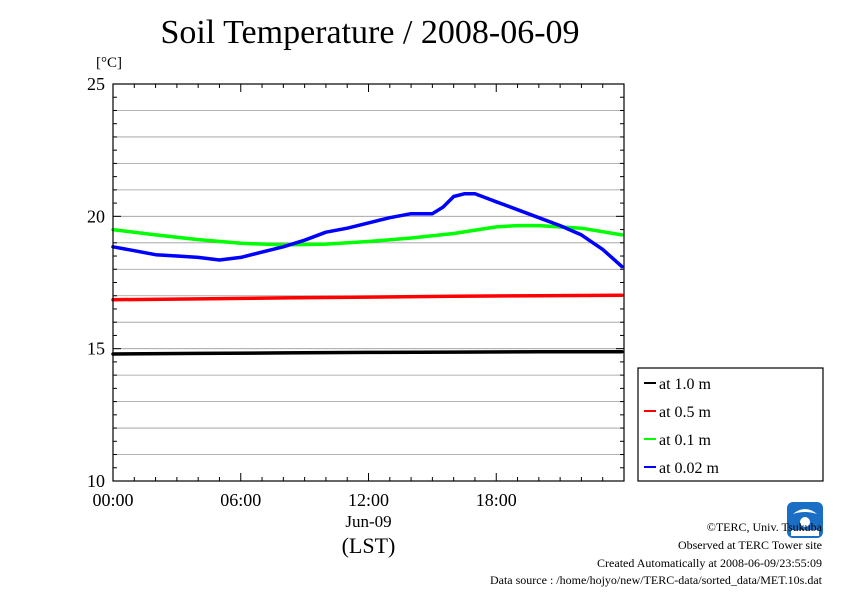  I want to click on x-tick-label: 18:00, so click(496, 500).